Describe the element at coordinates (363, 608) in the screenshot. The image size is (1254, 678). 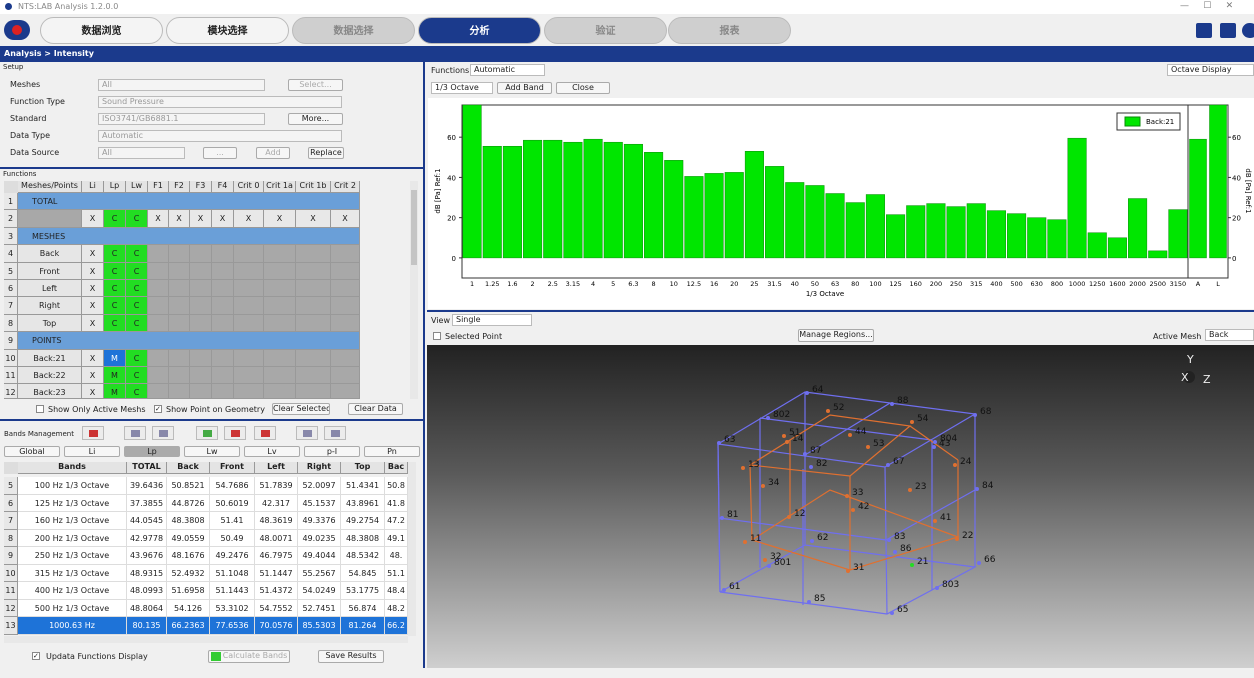
I see `band-cell: 56.874` at that location.